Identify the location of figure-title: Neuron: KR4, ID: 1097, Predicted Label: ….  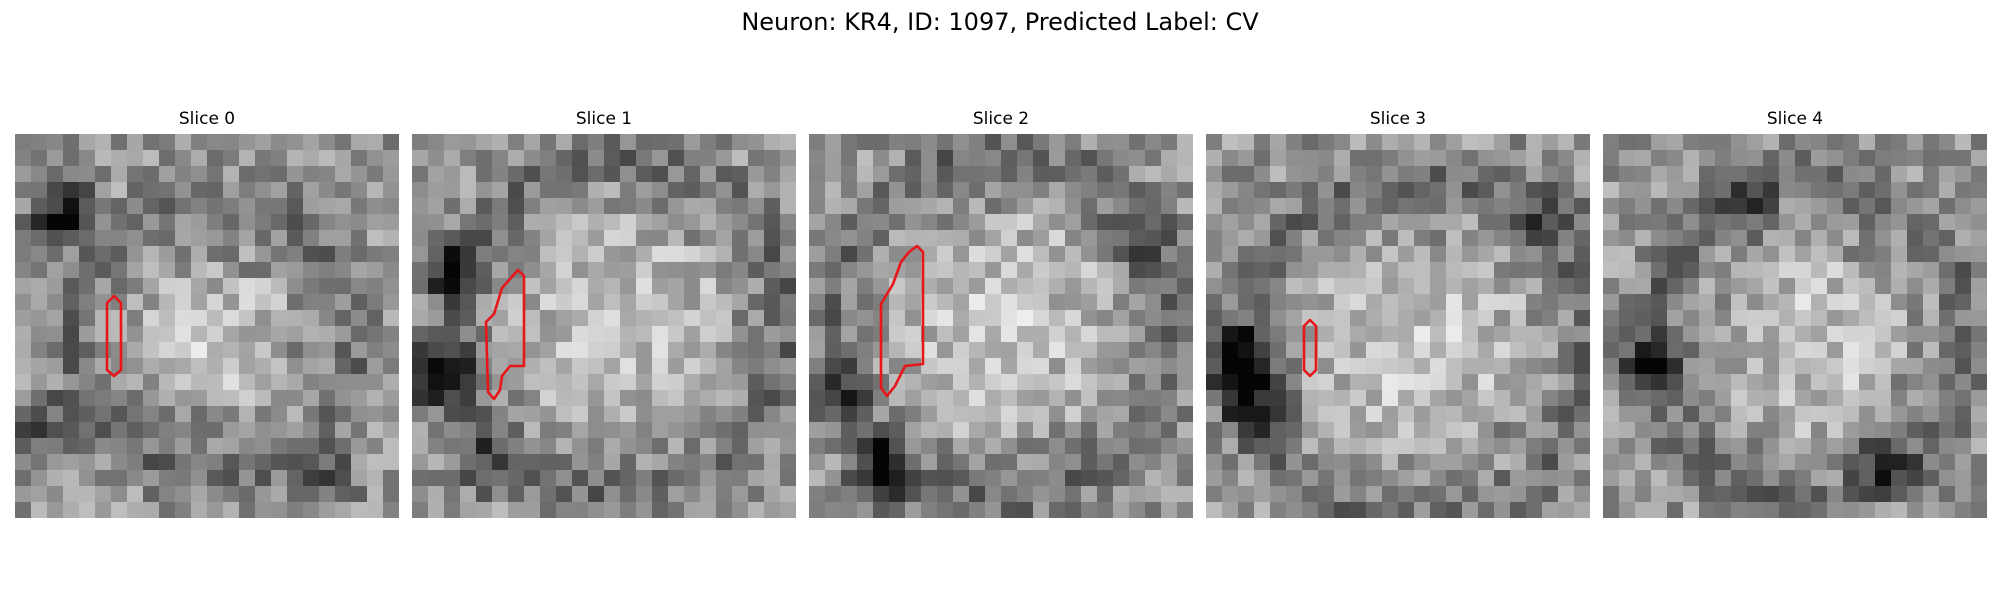
(1000, 22).